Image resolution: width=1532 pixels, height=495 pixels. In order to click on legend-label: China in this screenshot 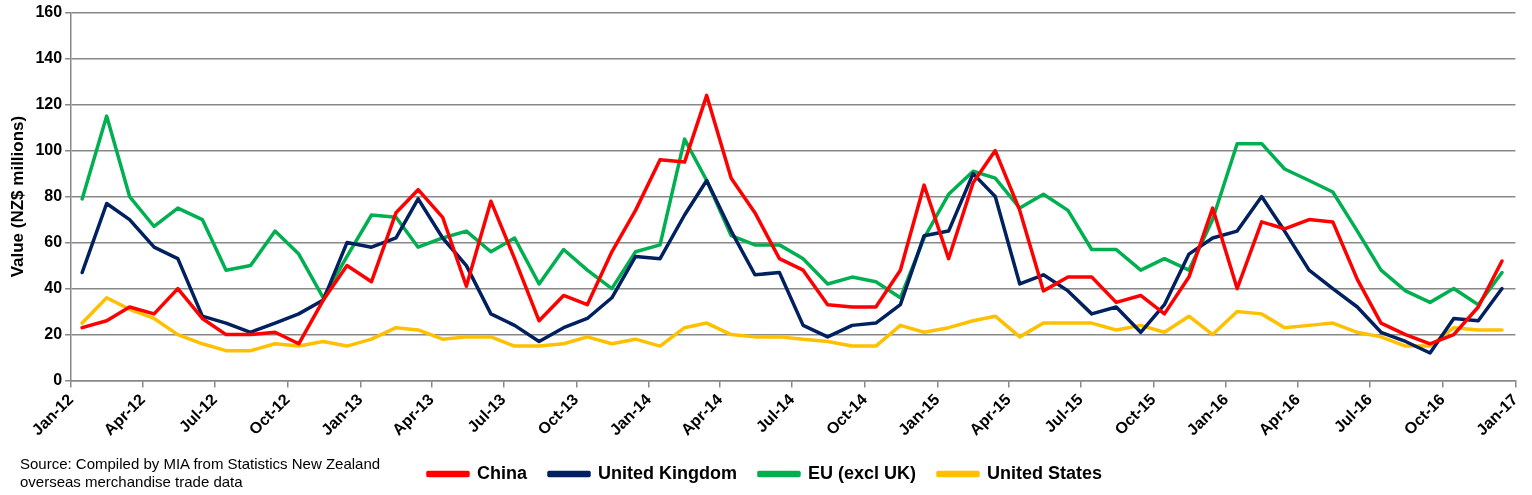, I will do `click(502, 472)`.